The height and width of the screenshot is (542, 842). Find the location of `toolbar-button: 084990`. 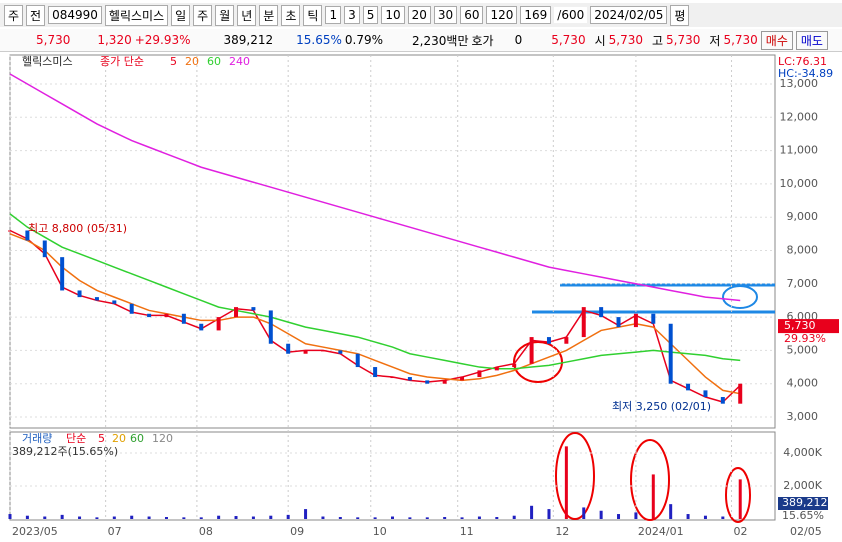

toolbar-button: 084990 is located at coordinates (75, 15).